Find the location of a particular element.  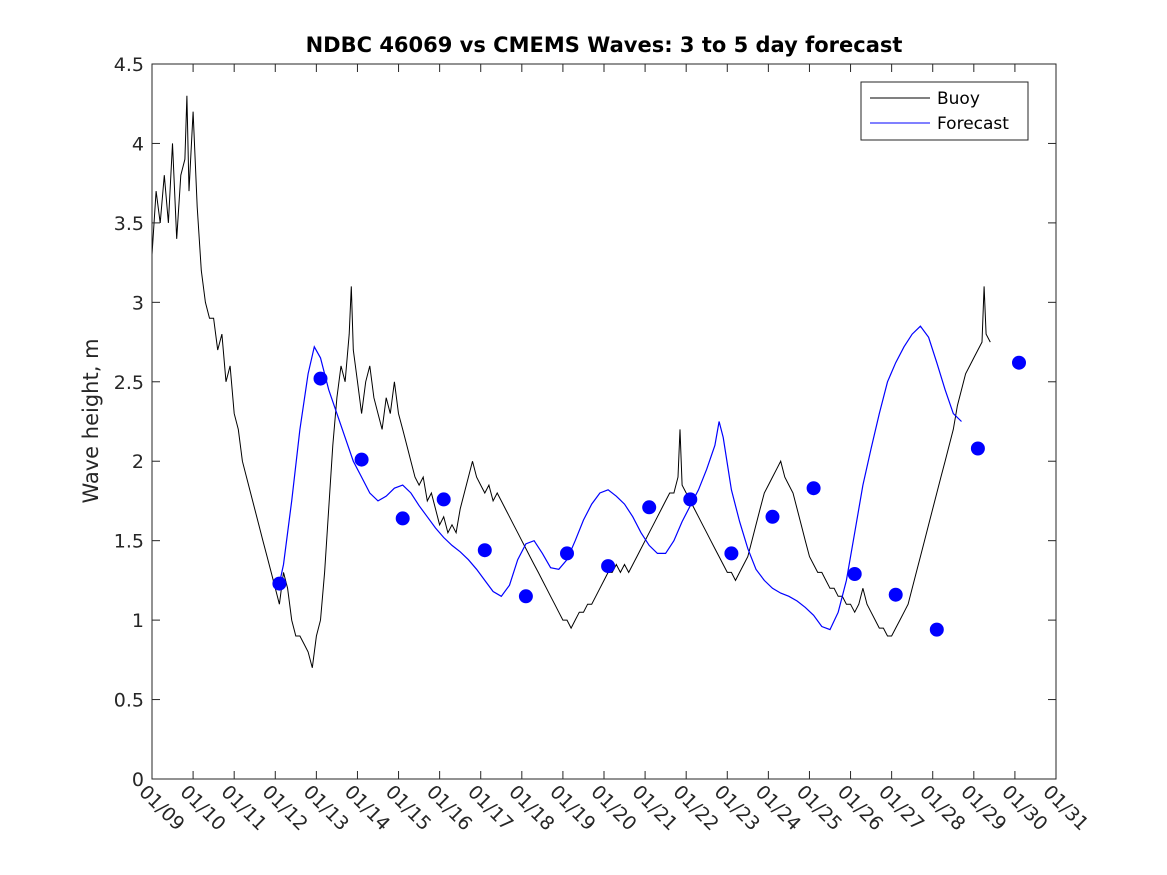

legend-forecast-label: Forecast is located at coordinates (973, 124).